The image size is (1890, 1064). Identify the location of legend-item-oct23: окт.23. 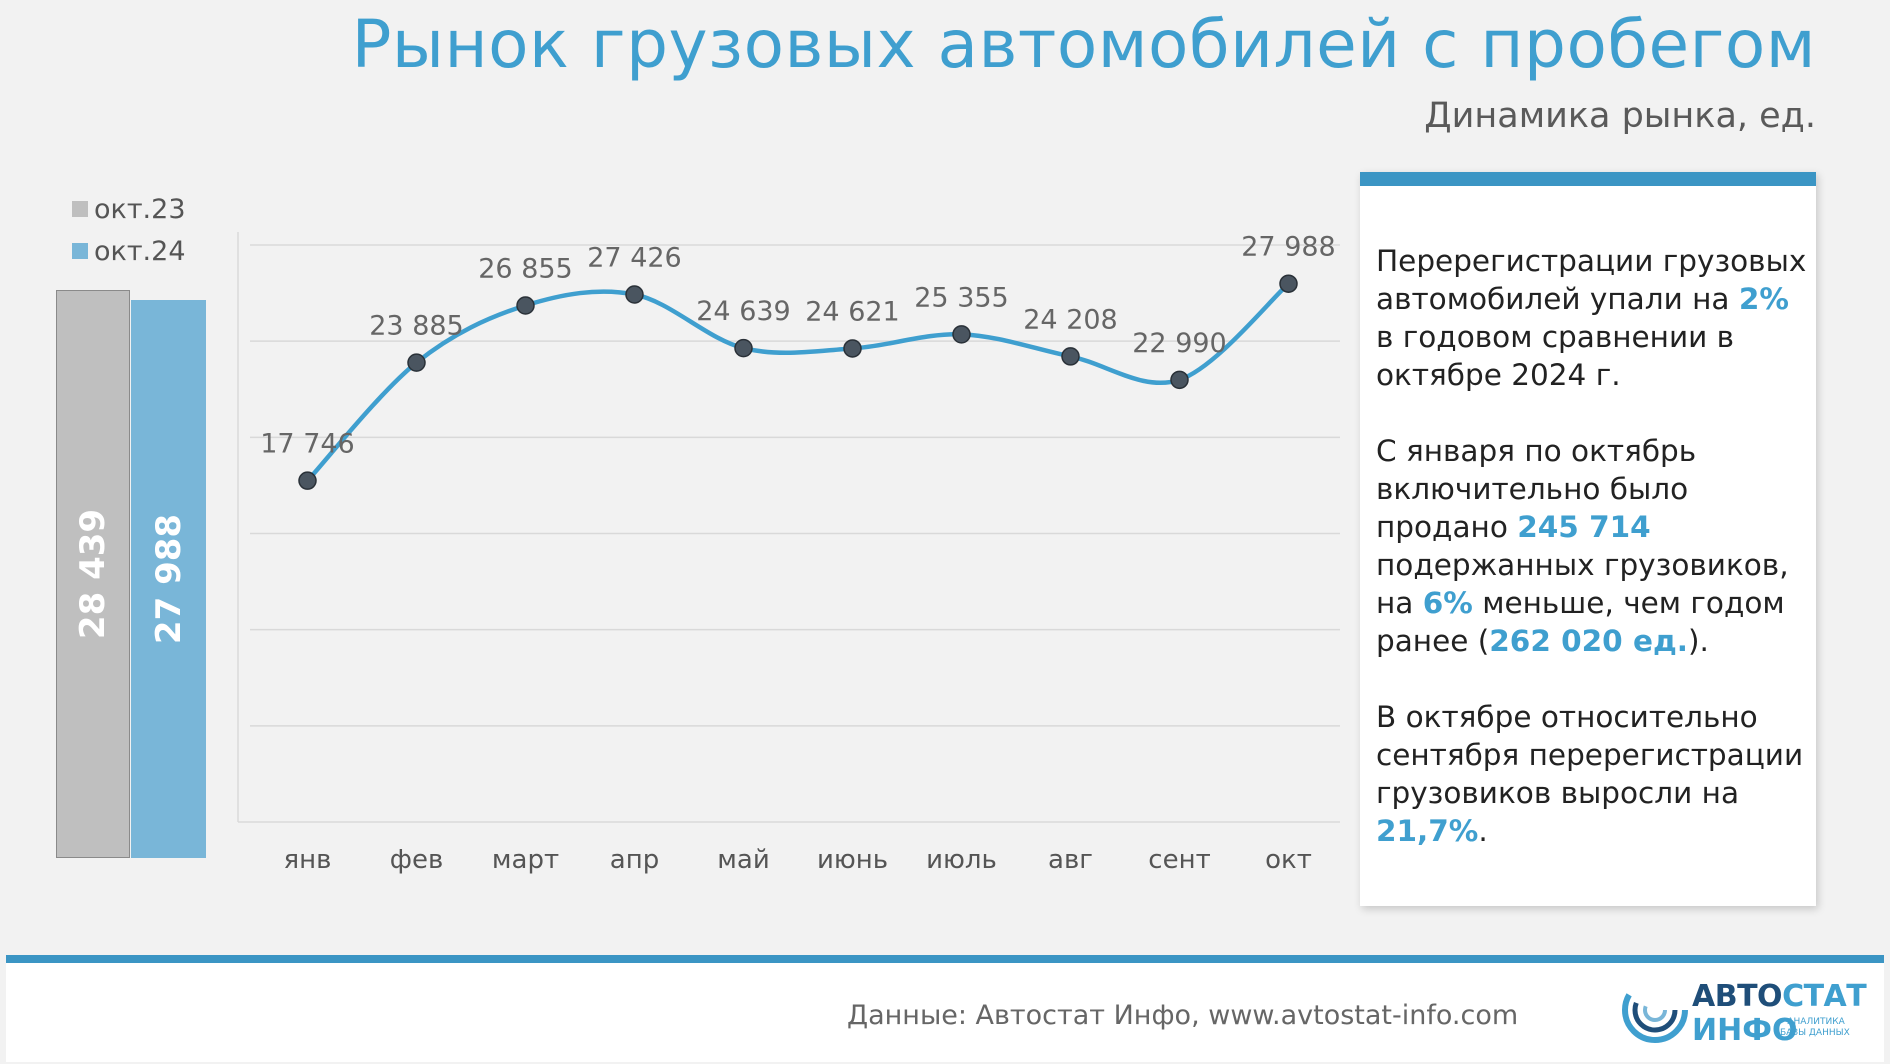
(129, 209).